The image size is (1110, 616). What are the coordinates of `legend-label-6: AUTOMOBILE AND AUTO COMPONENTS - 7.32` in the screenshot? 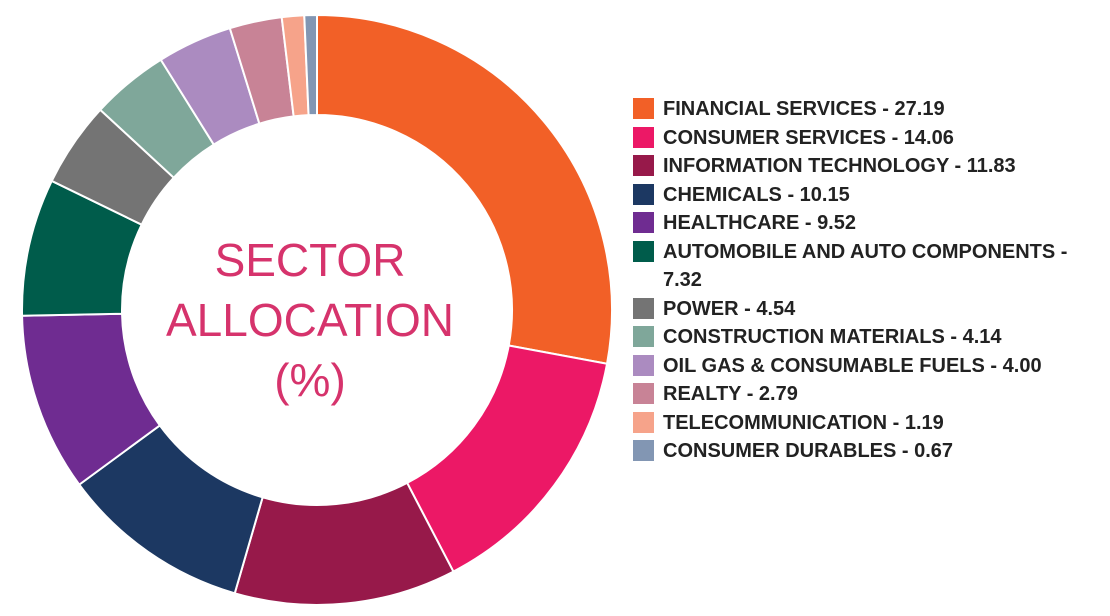 It's located at (865, 266).